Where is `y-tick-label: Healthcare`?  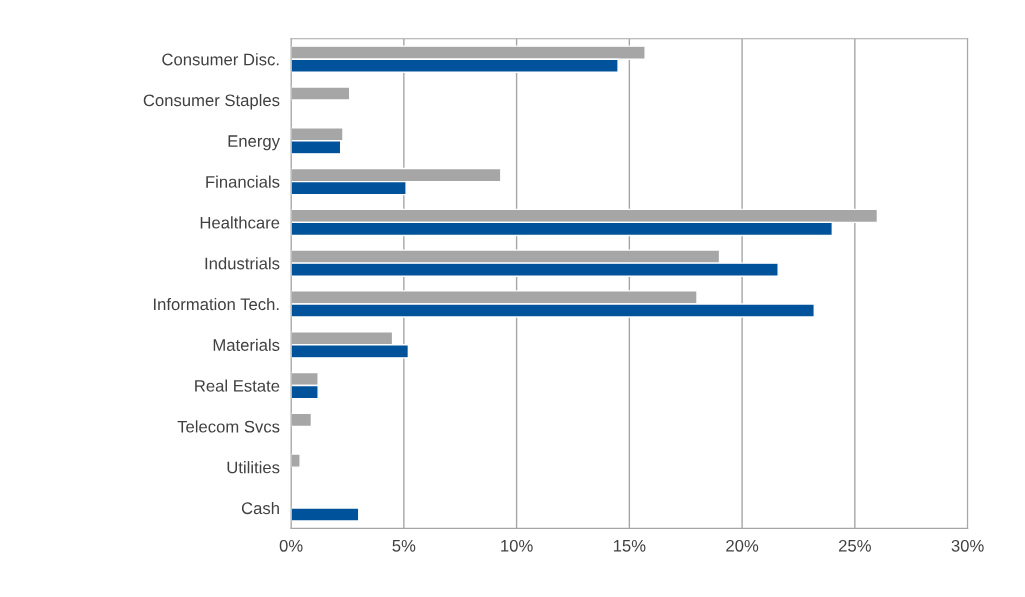 y-tick-label: Healthcare is located at coordinates (240, 222).